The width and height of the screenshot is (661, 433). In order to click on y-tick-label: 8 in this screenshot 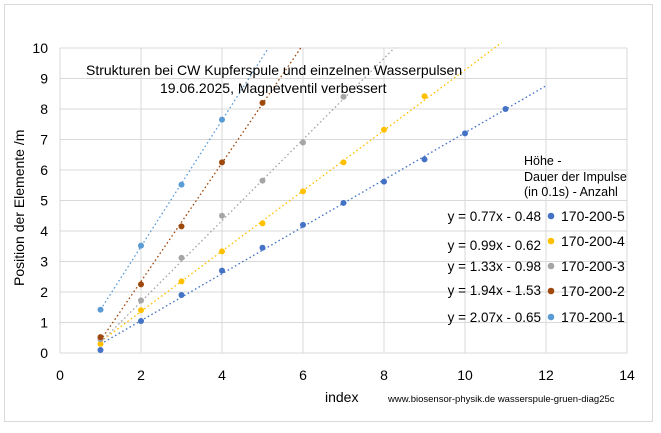, I will do `click(44, 109)`.